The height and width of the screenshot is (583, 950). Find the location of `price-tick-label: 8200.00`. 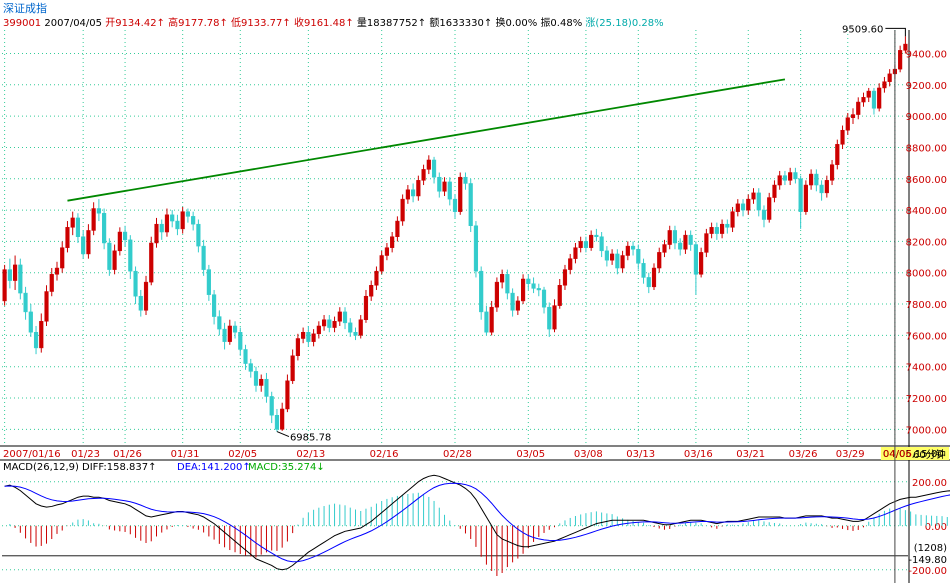

price-tick-label: 8200.00 is located at coordinates (926, 242).